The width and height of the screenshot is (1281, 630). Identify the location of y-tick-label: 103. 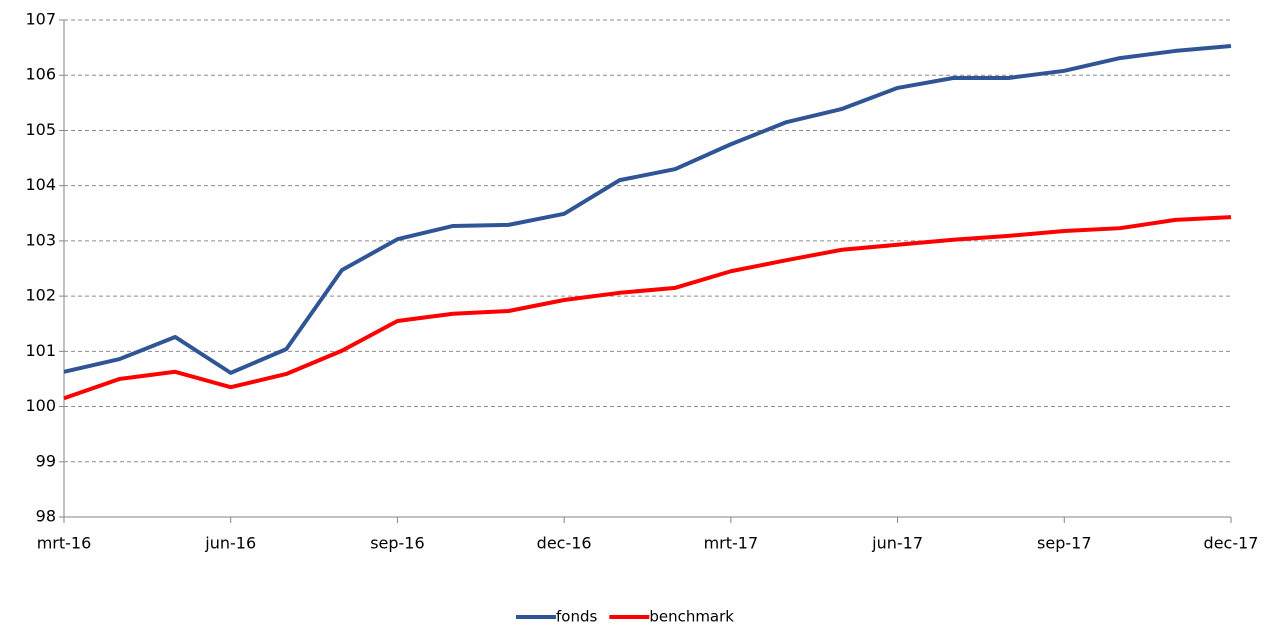
(40, 239).